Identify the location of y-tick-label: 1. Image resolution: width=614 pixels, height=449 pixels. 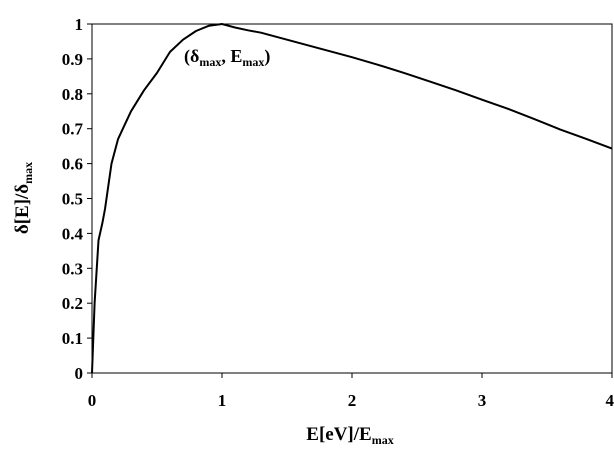
(79, 24).